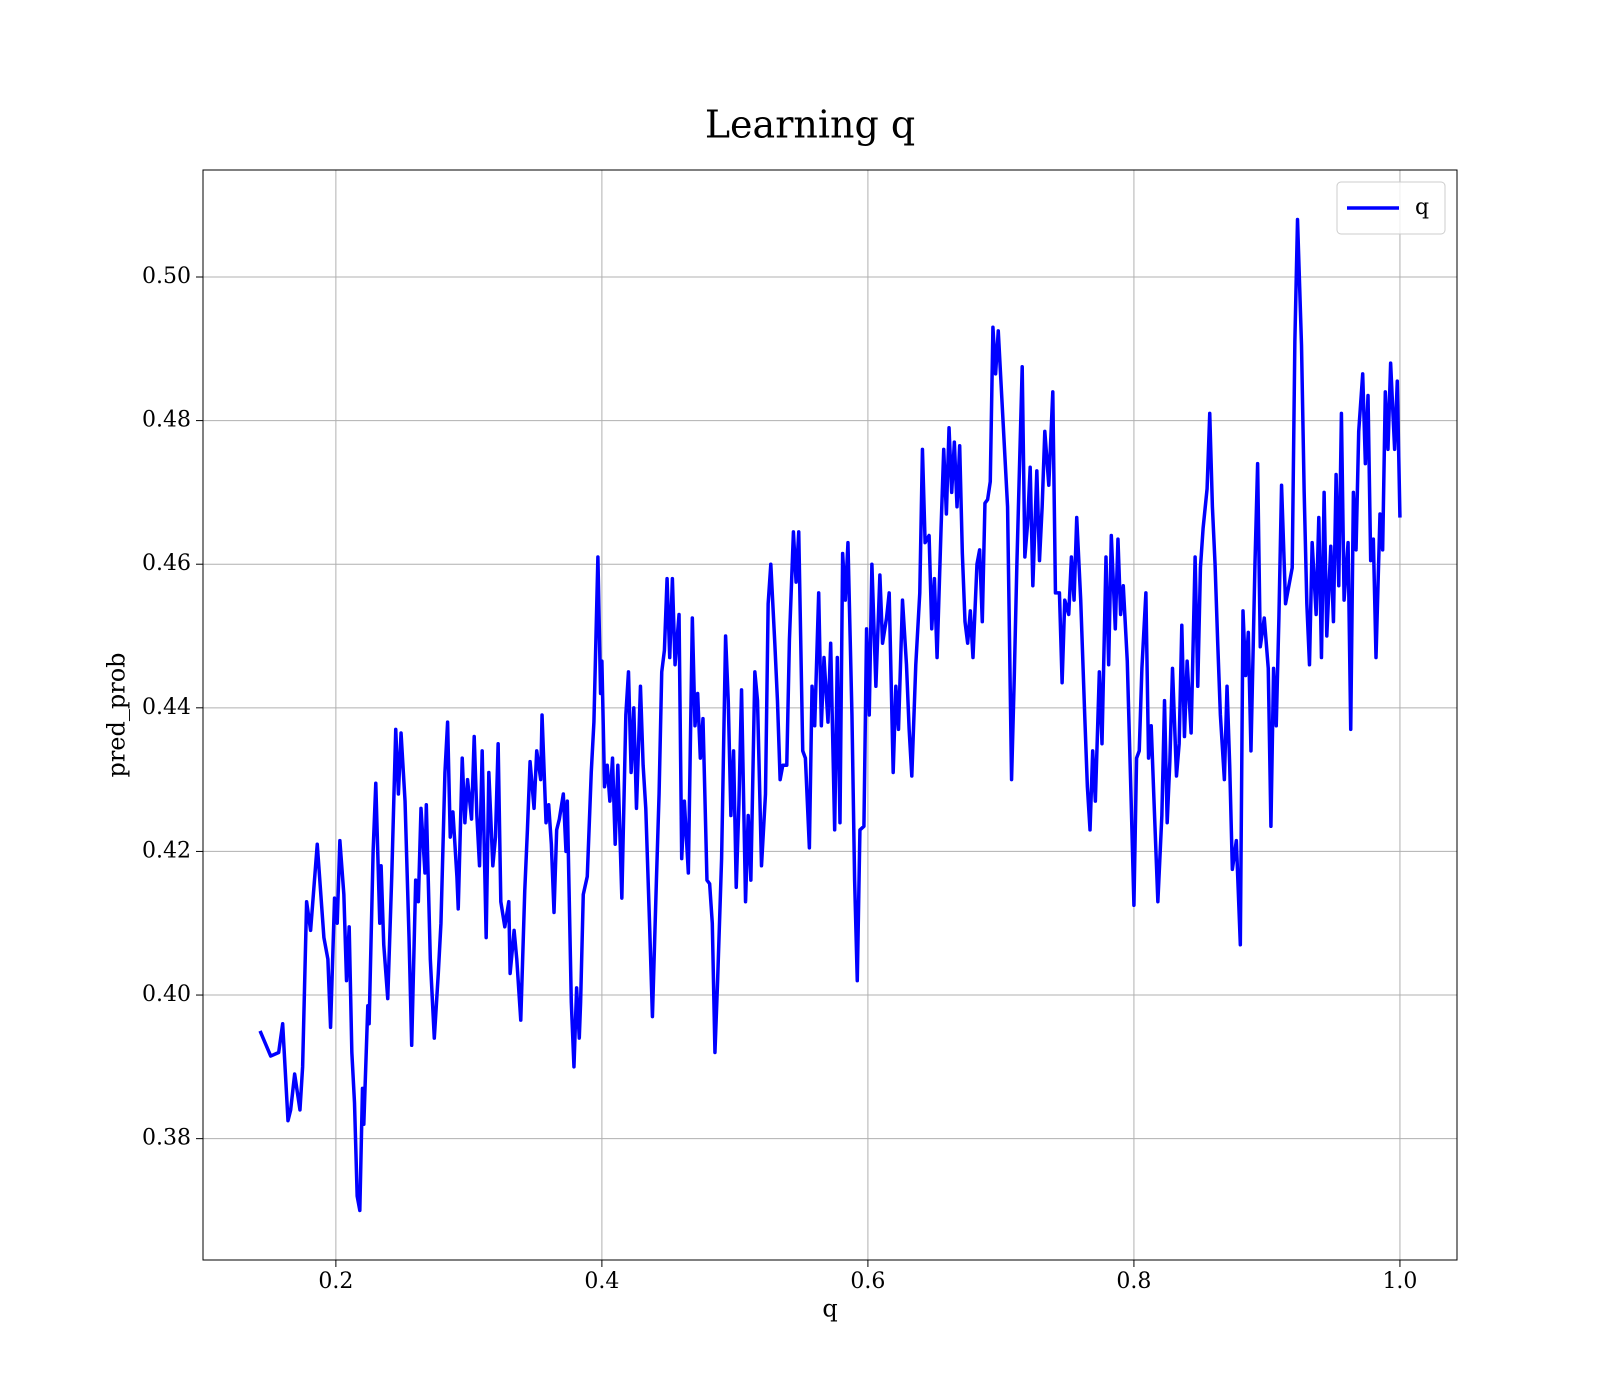  Describe the element at coordinates (1399, 1281) in the screenshot. I see `x-tick-label: 1.0` at that location.